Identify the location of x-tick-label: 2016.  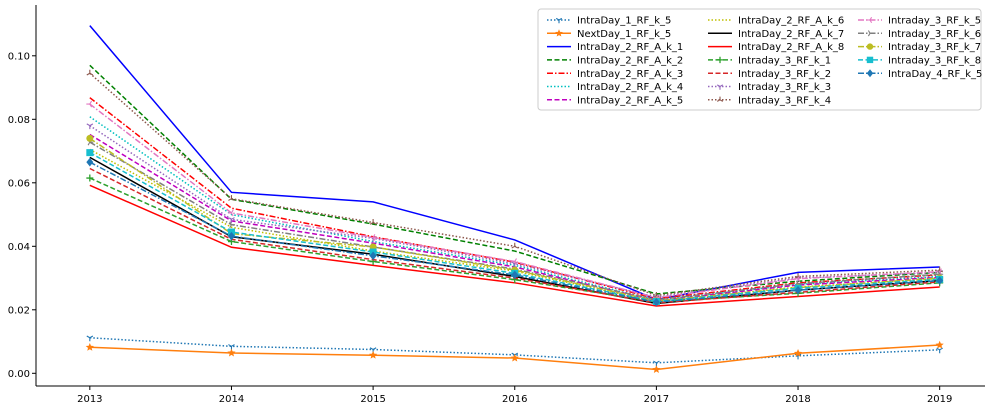
(514, 399).